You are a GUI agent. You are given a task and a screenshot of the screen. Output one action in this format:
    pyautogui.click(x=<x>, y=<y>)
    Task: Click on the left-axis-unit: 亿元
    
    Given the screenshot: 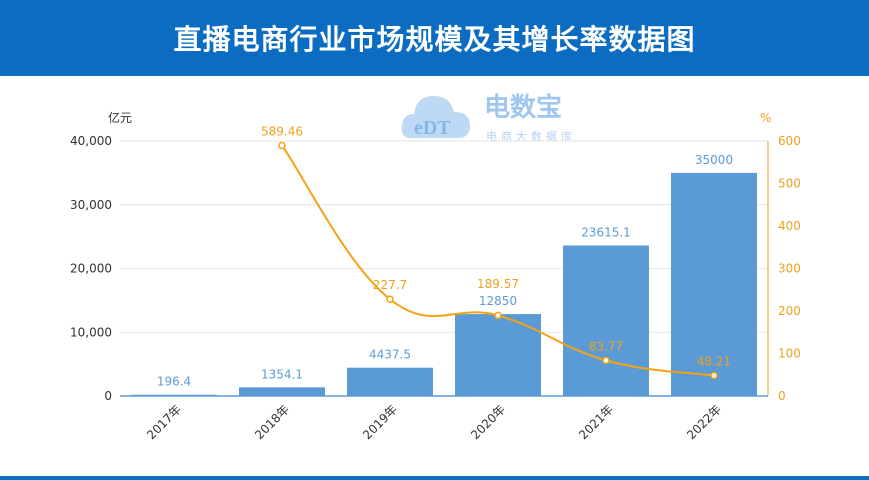 What is the action you would take?
    pyautogui.click(x=120, y=117)
    